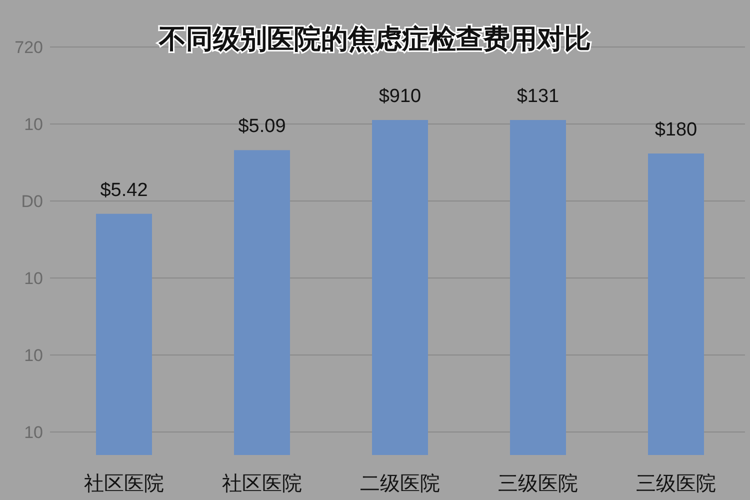 The height and width of the screenshot is (500, 750). I want to click on text: D0, so click(32, 201).